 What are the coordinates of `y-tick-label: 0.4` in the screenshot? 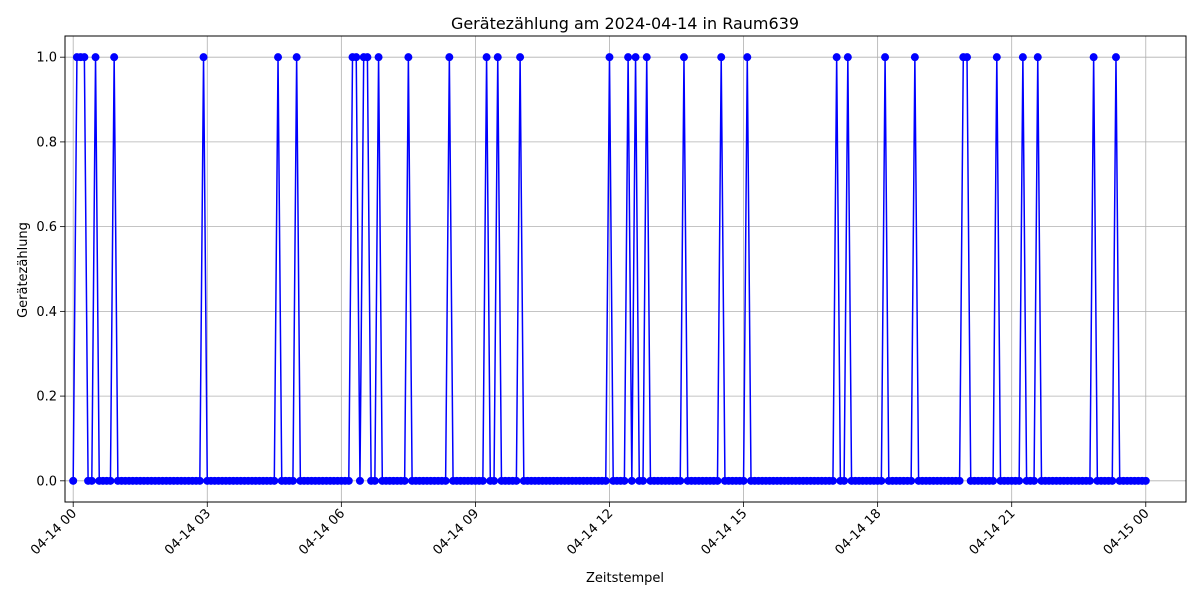 It's located at (46, 312).